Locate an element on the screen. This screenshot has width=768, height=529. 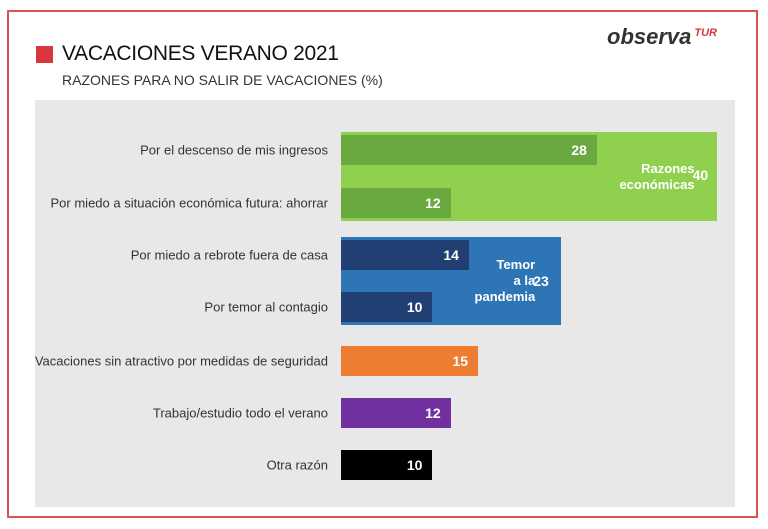
group-label-line: económicas is located at coordinates (657, 184).